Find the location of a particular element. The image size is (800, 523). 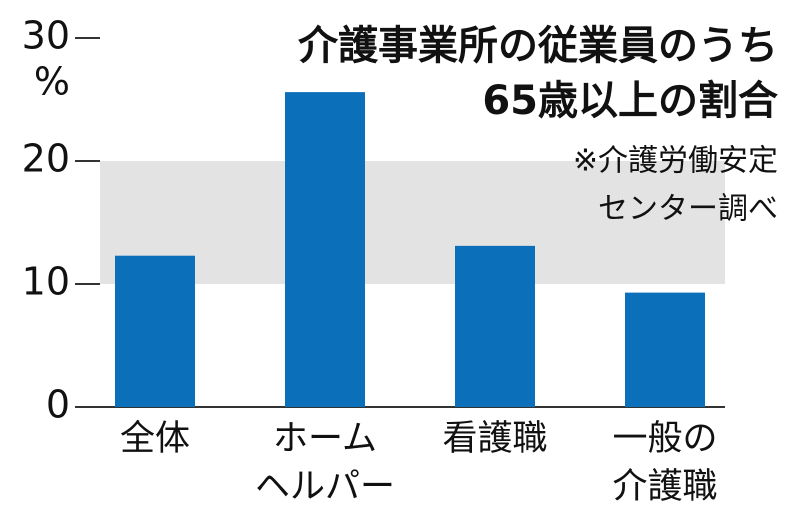

x-tick-label: ホーム is located at coordinates (325, 439).